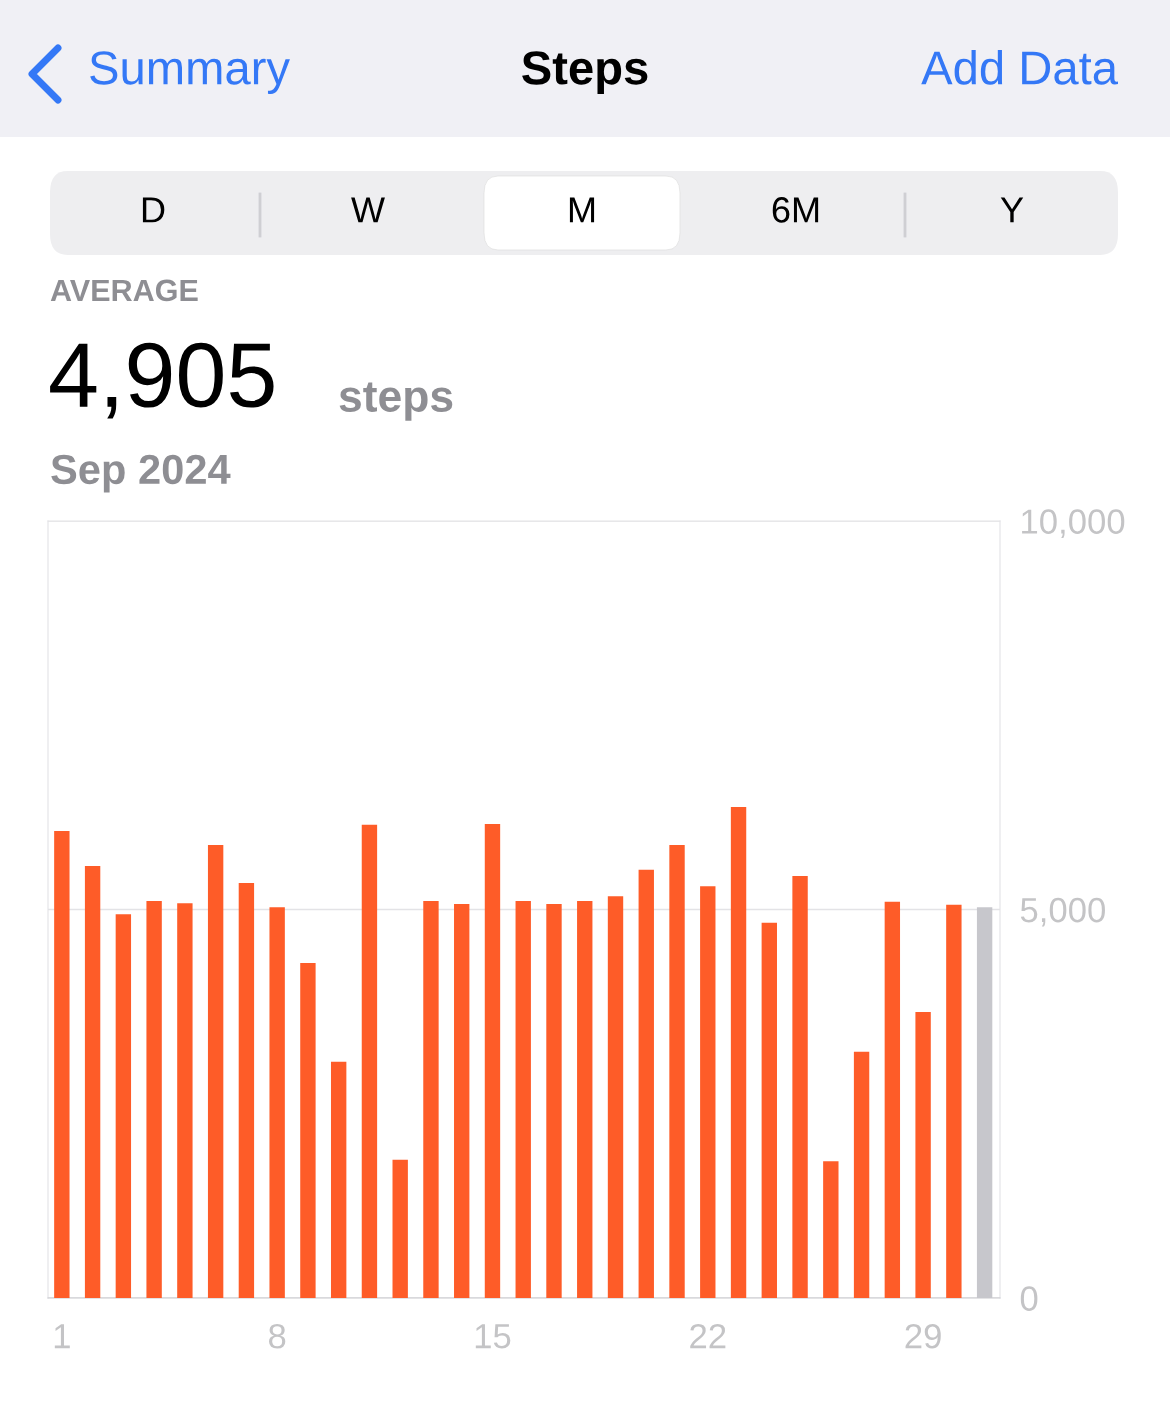 The width and height of the screenshot is (1170, 1428). Describe the element at coordinates (162, 380) in the screenshot. I see `text: 4,905` at that location.